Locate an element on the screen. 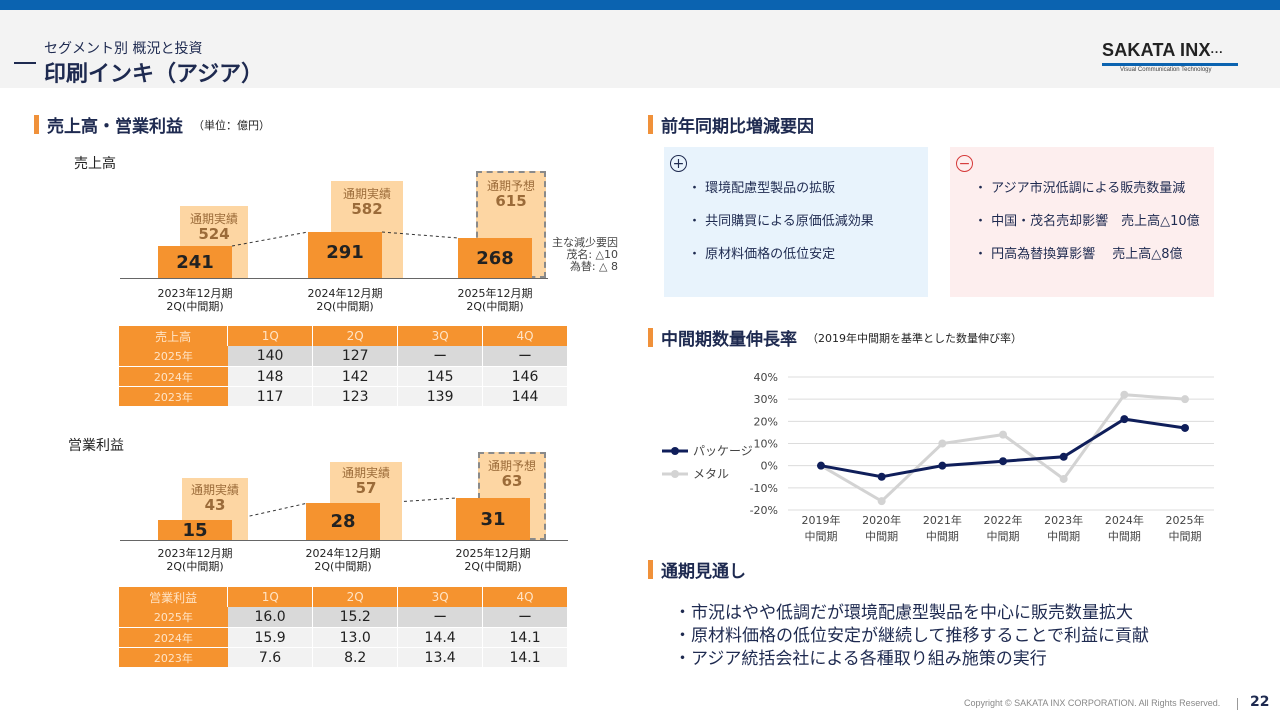 The image size is (1280, 720). list-item: ・原材料価格の低位安定が継続して推移することで利益に貢献 is located at coordinates (911, 636).